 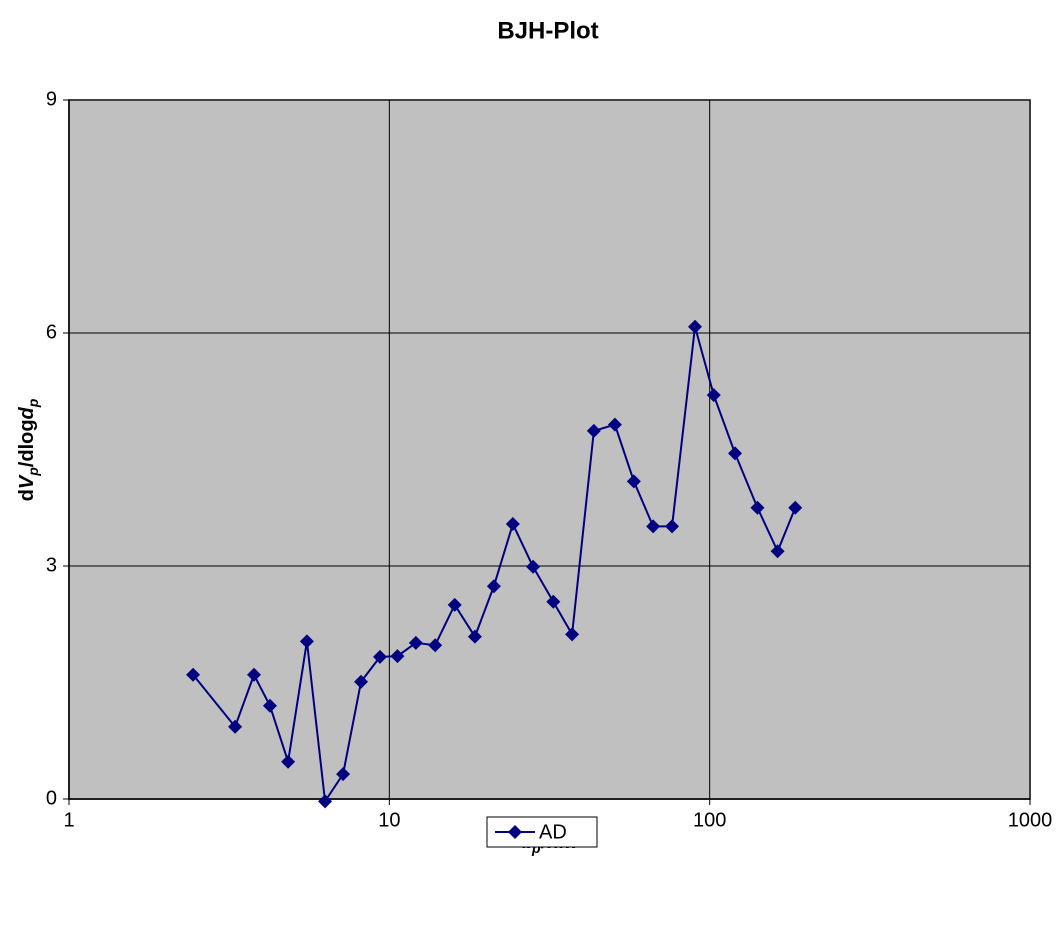 I want to click on y-tick-label: 3, so click(x=51, y=565).